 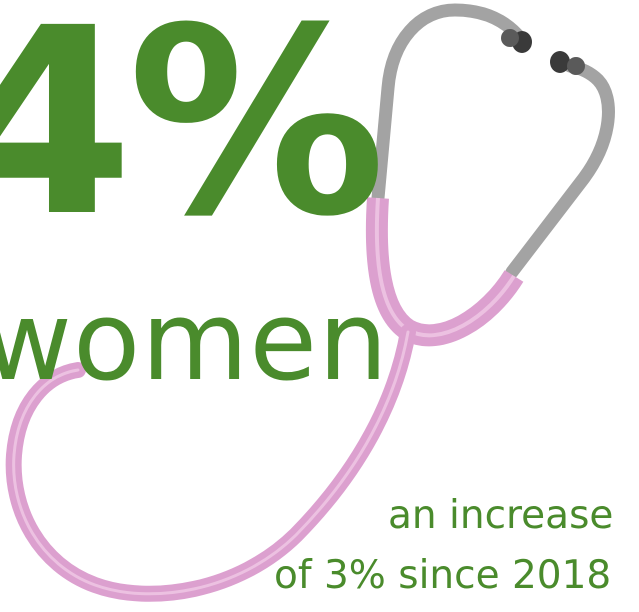 I want to click on stat-label: women, so click(x=194, y=341).